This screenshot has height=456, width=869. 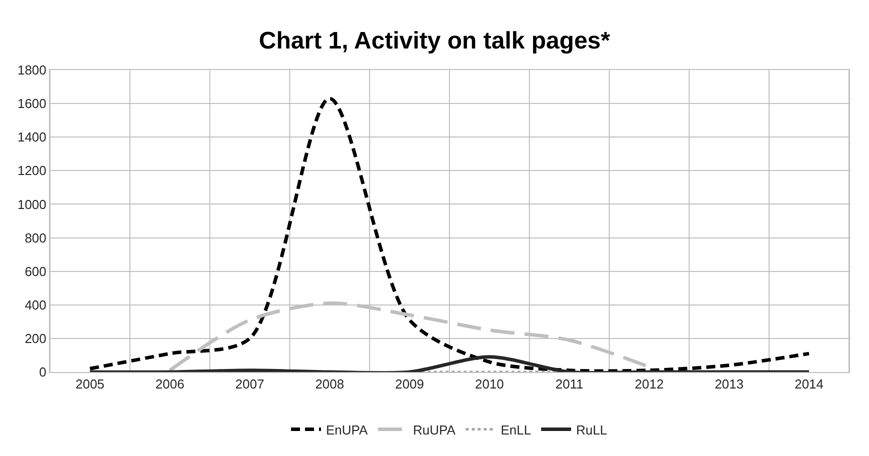 I want to click on y-tick-label: 800, so click(x=35, y=238).